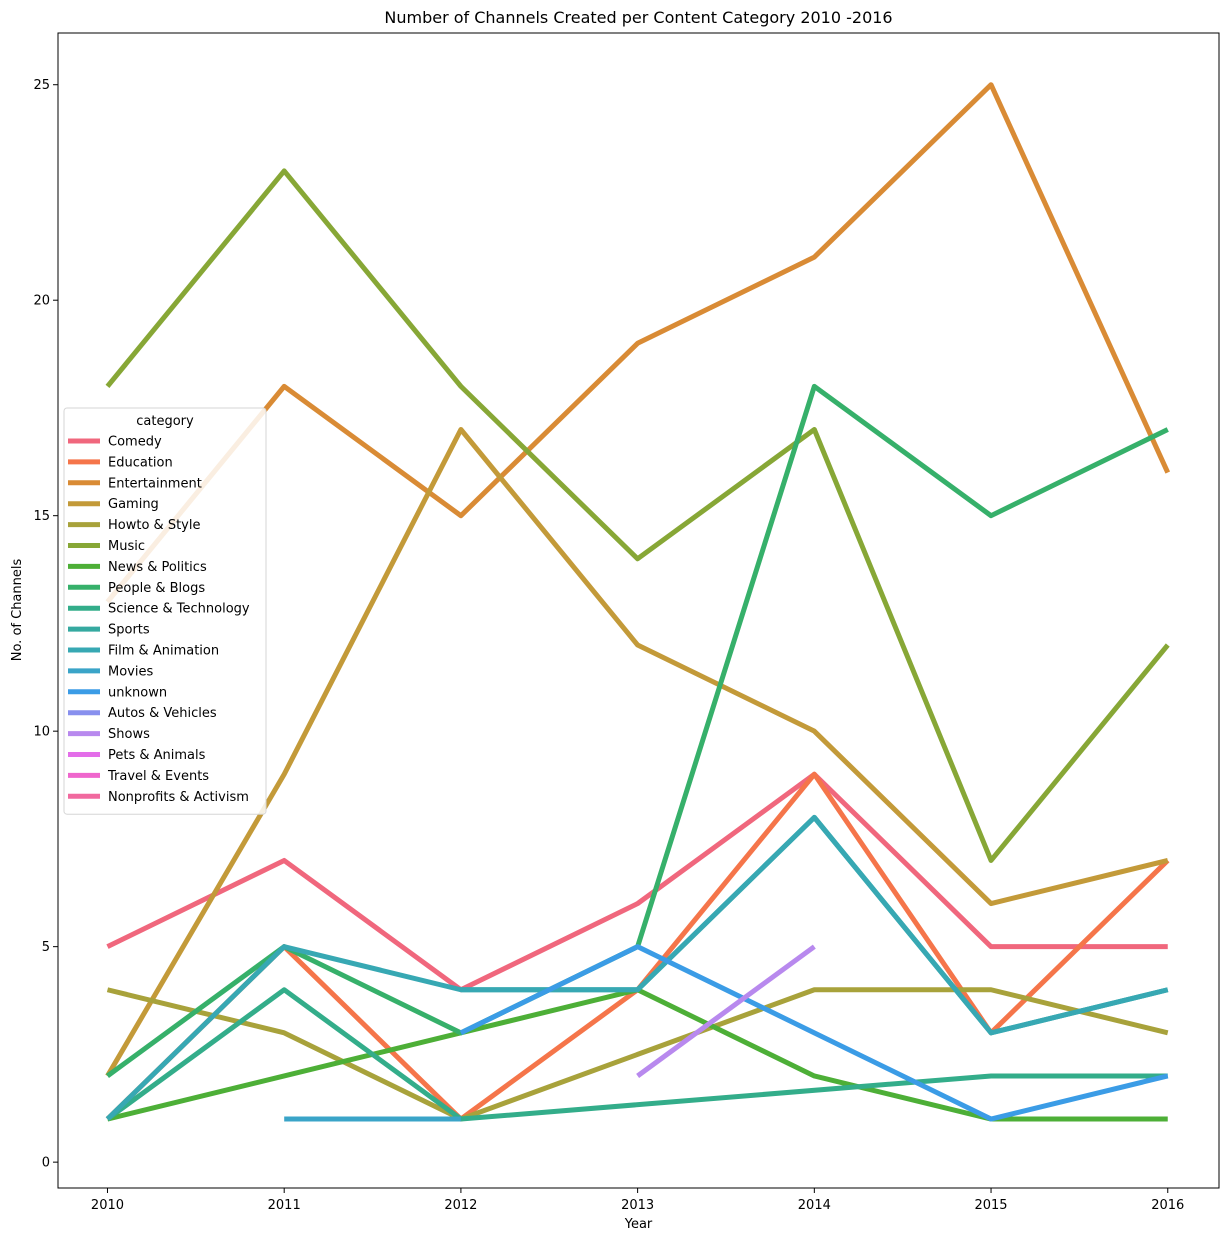  I want to click on series-line-unknown, so click(814, 1033).